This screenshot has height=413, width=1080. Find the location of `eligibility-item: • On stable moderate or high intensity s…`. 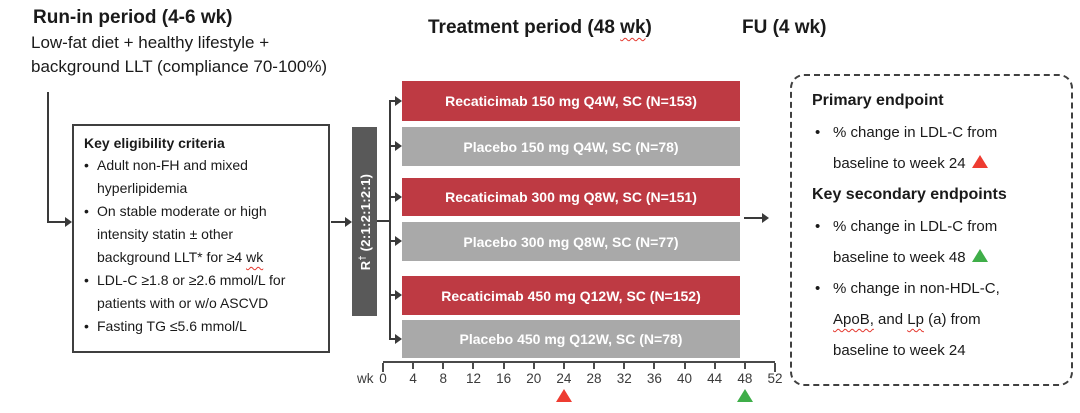

eligibility-item: • On stable moderate or high intensity s… is located at coordinates (202, 234).